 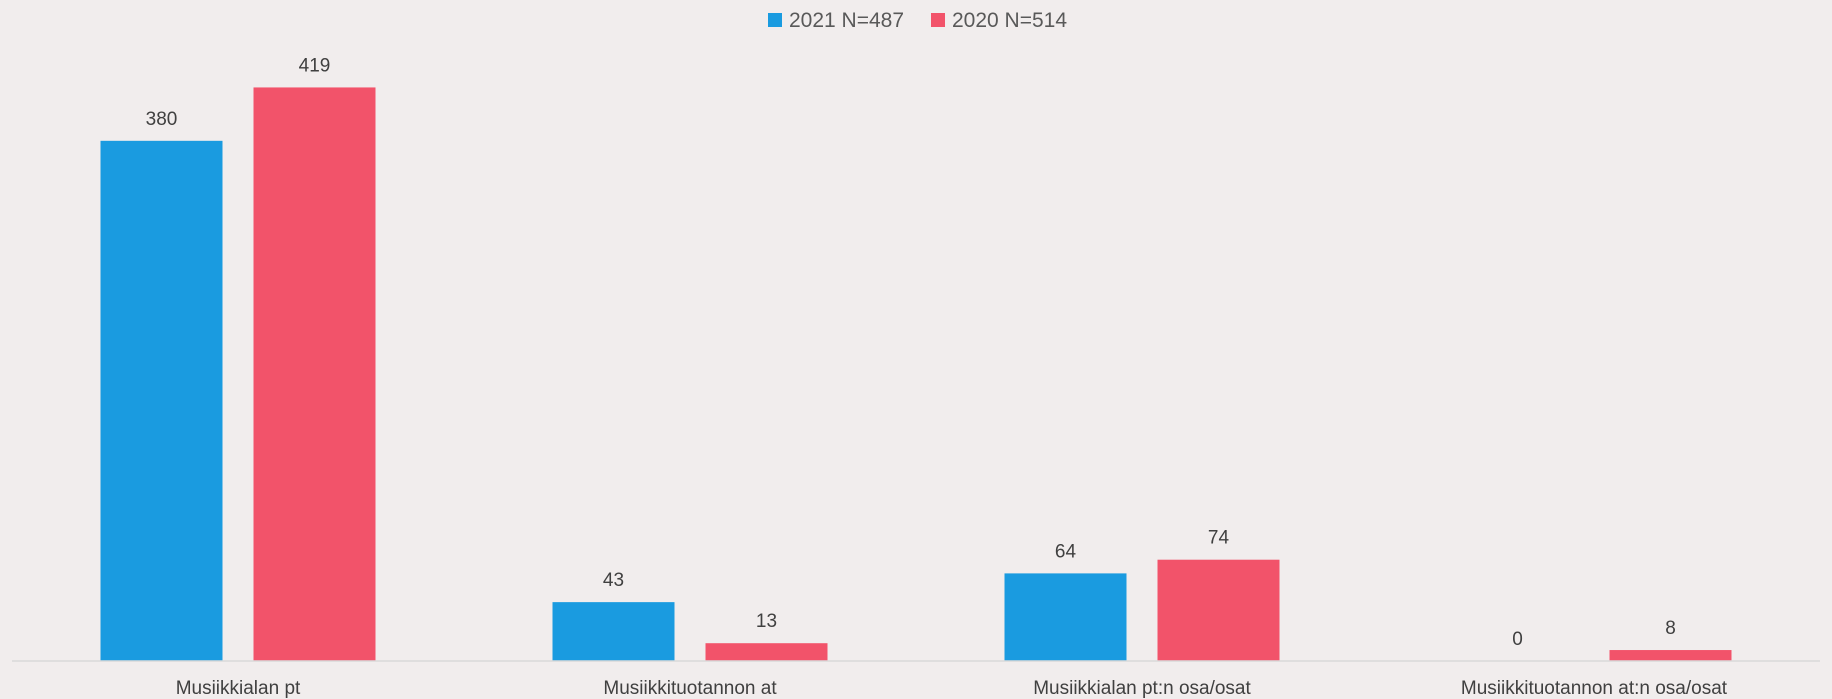 What do you see at coordinates (315, 65) in the screenshot?
I see `data-label-2020-n-514-musiikkialan-pt: 419` at bounding box center [315, 65].